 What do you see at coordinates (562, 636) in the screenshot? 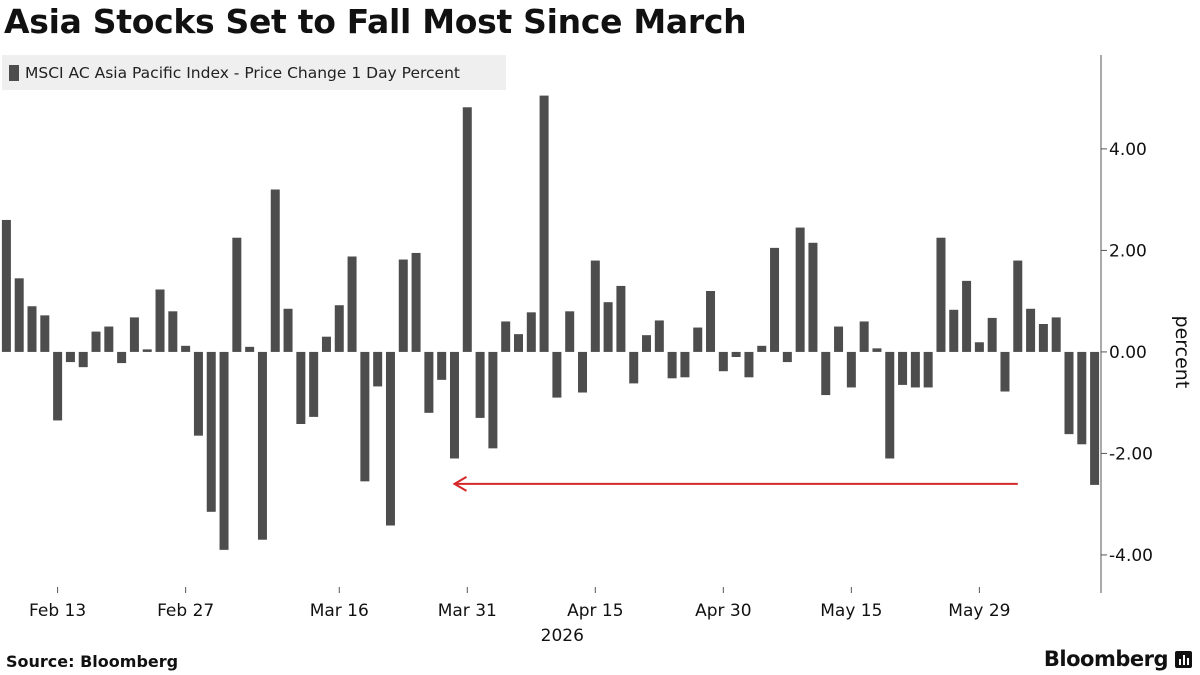
I see `x-year-label: 2026` at bounding box center [562, 636].